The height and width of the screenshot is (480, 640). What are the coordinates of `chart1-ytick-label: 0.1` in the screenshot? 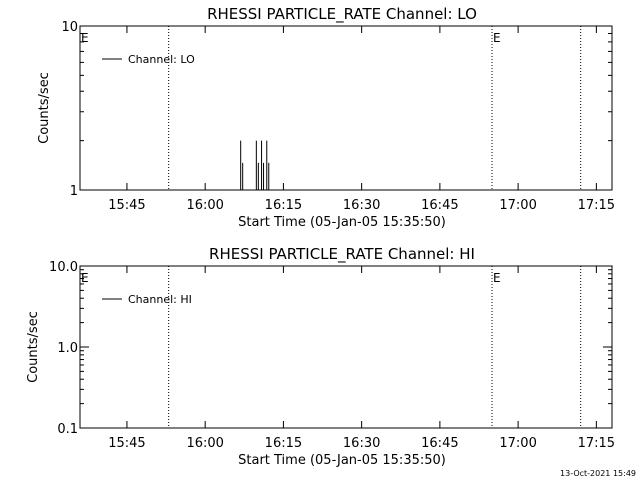 It's located at (67, 429).